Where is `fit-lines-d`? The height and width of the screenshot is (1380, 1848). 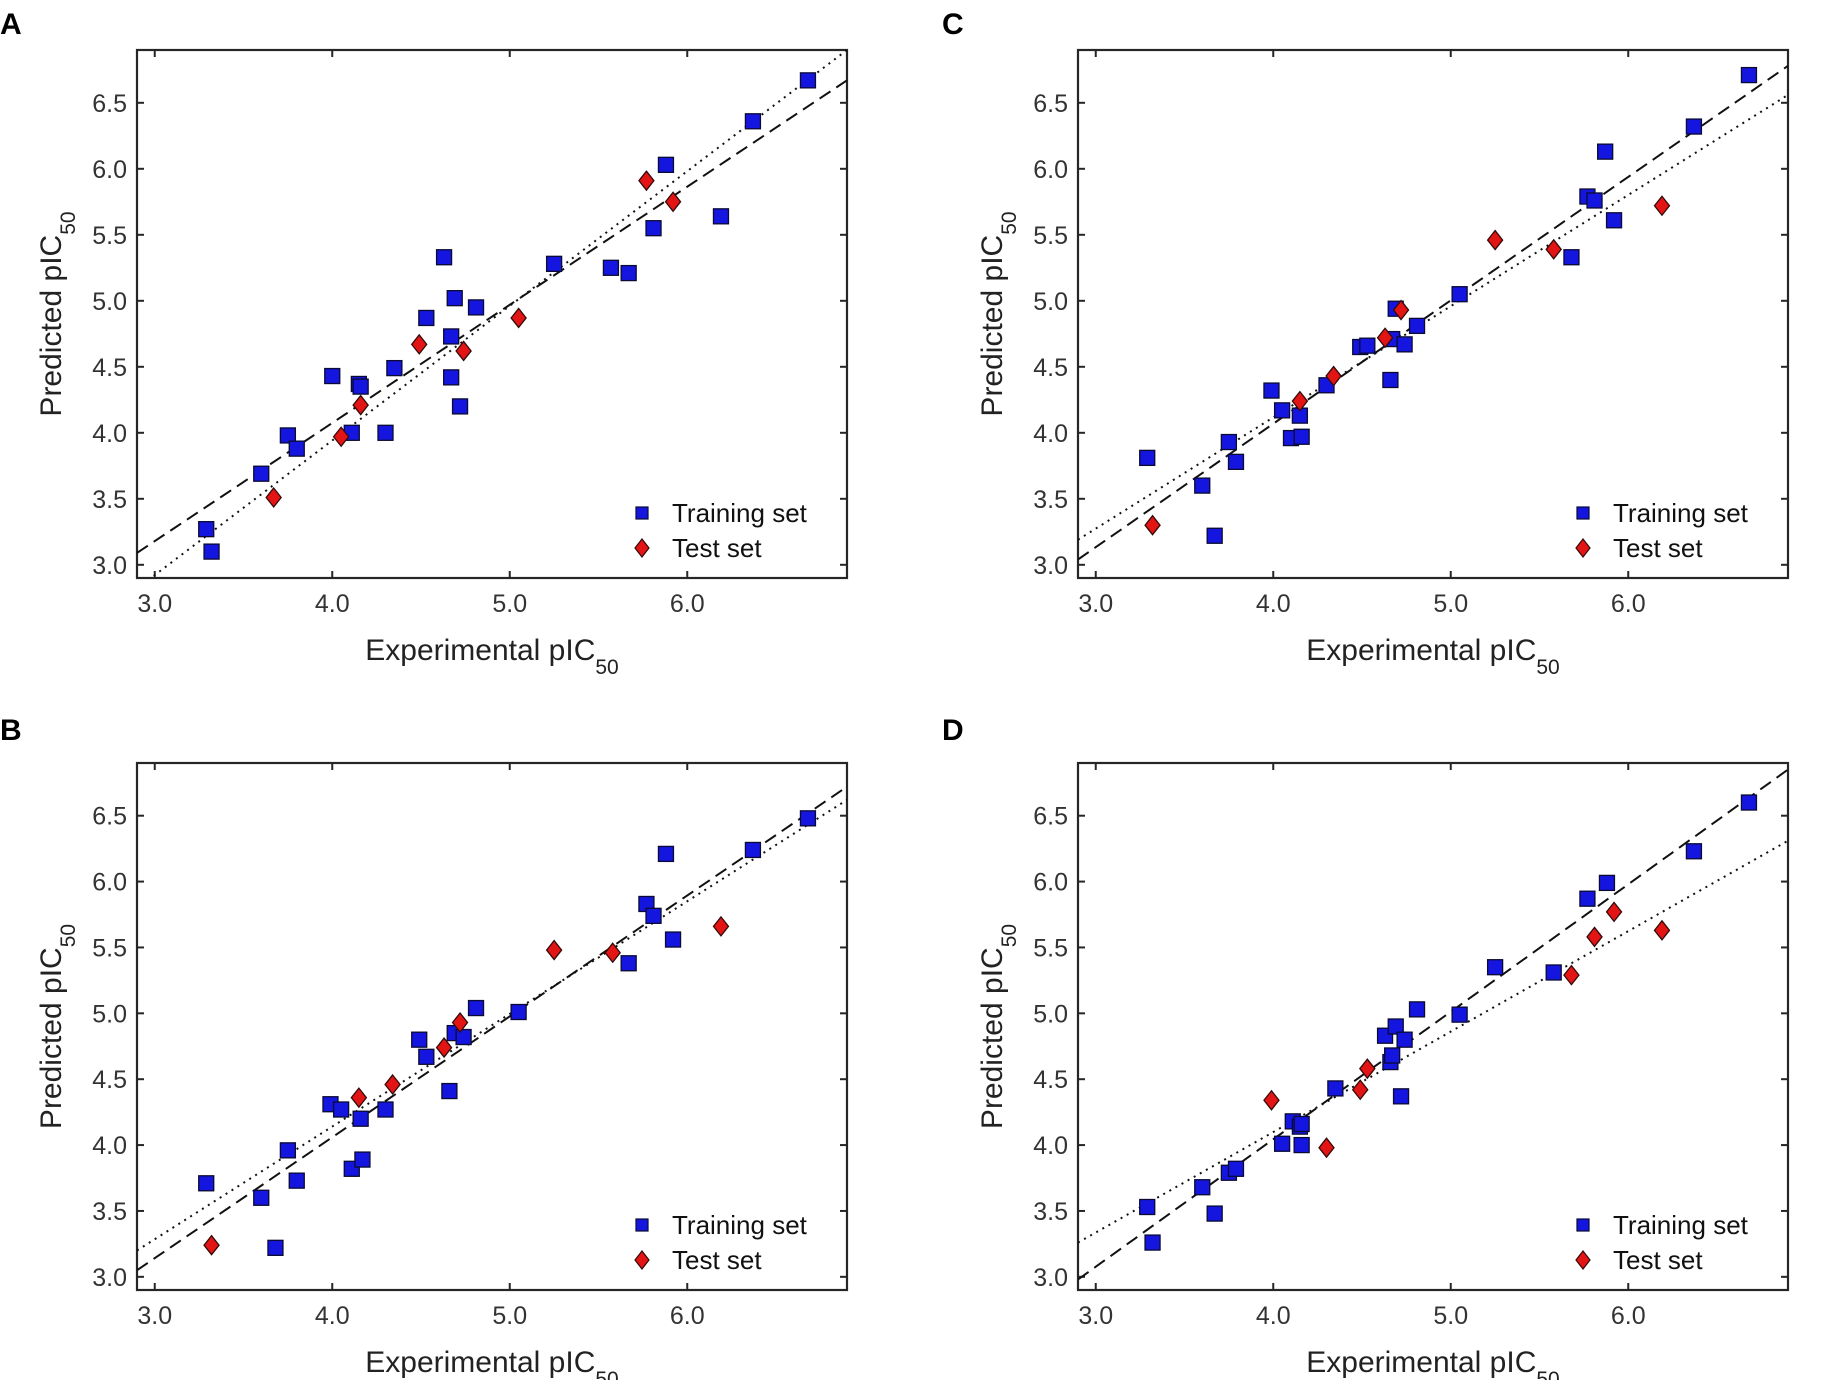
fit-lines-d is located at coordinates (1433, 1024).